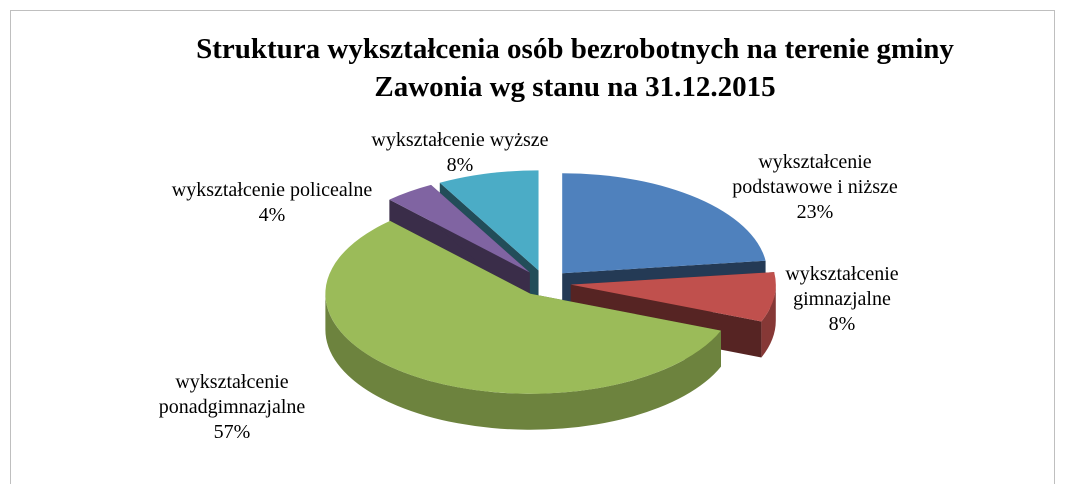  Describe the element at coordinates (232, 394) in the screenshot. I see `category-label: wykształcenie ponadgimnazjalne` at that location.